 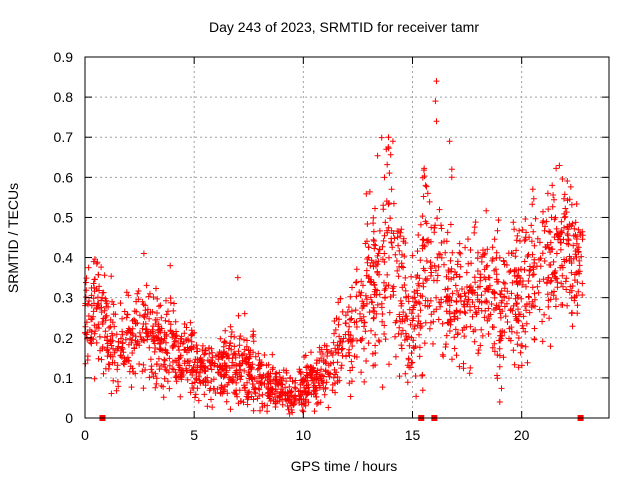 What do you see at coordinates (194, 435) in the screenshot?
I see `x-tick-label: 5` at bounding box center [194, 435].